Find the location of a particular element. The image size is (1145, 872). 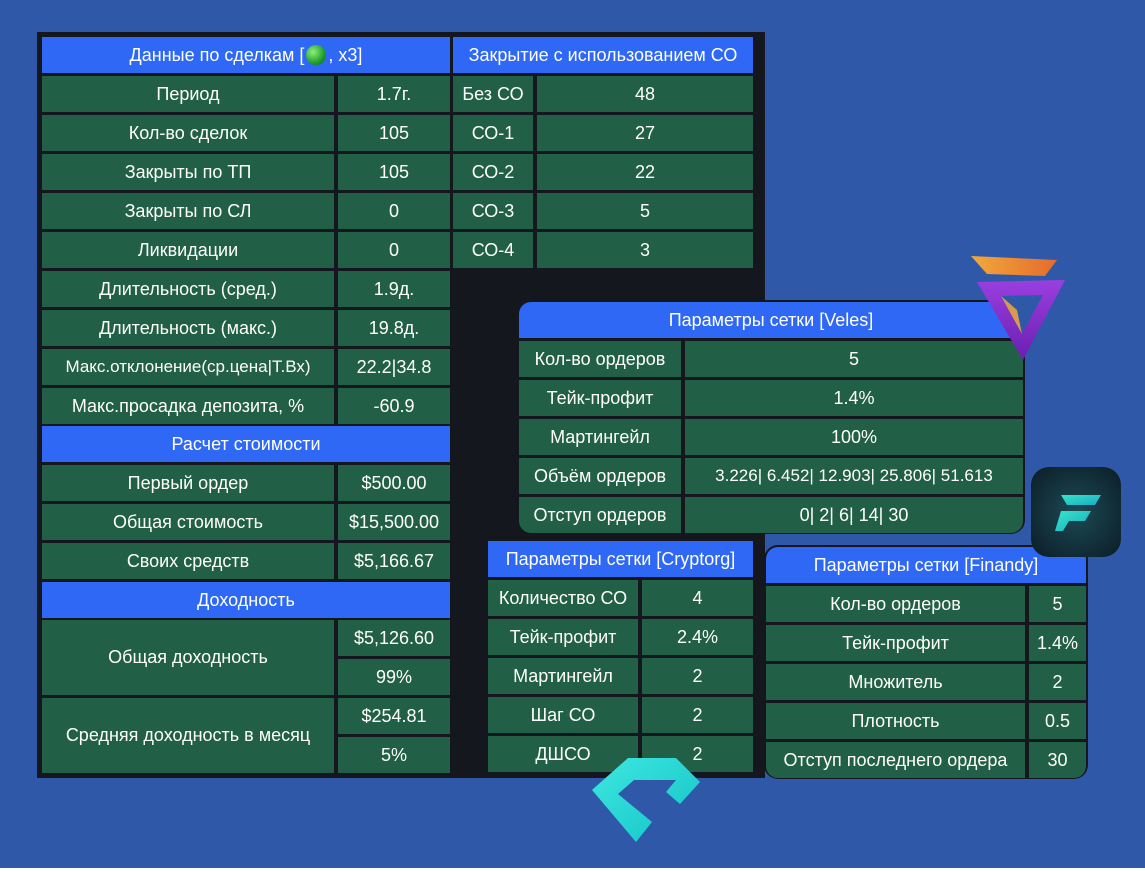

cryptorg-logo-icon is located at coordinates (646, 800).